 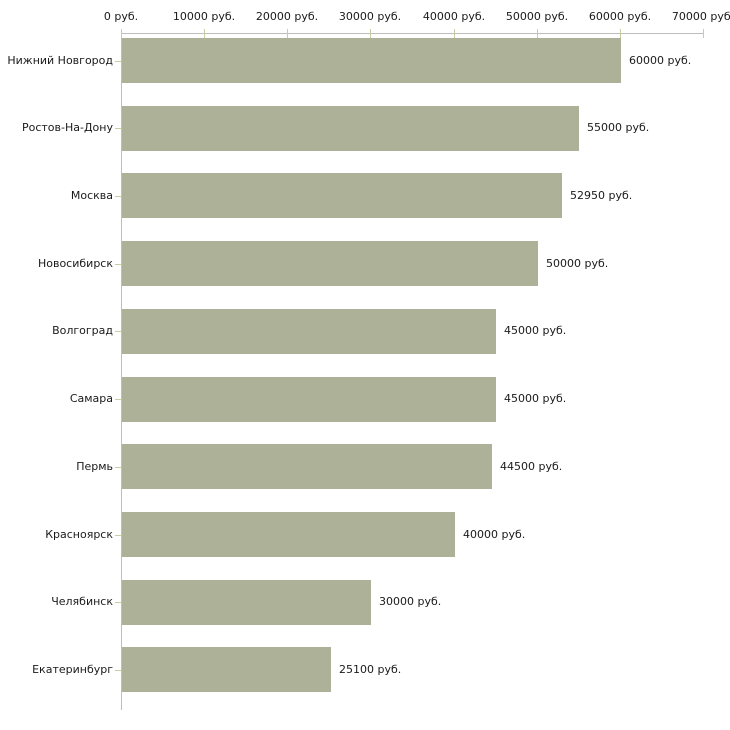 I want to click on value-label: 50000 руб., so click(x=577, y=263).